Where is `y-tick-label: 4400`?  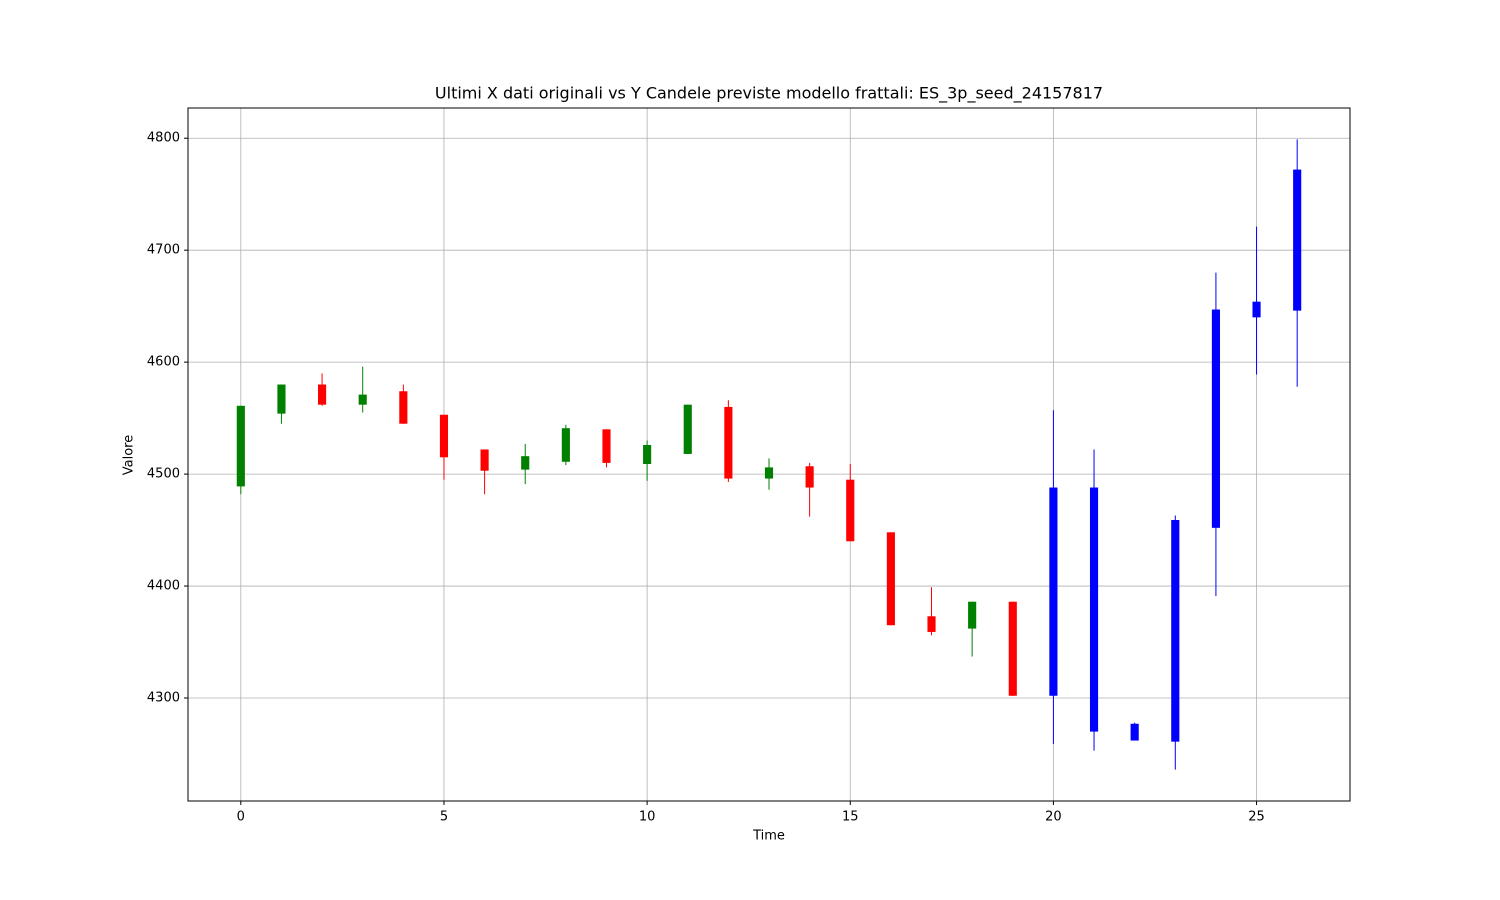 y-tick-label: 4400 is located at coordinates (163, 586).